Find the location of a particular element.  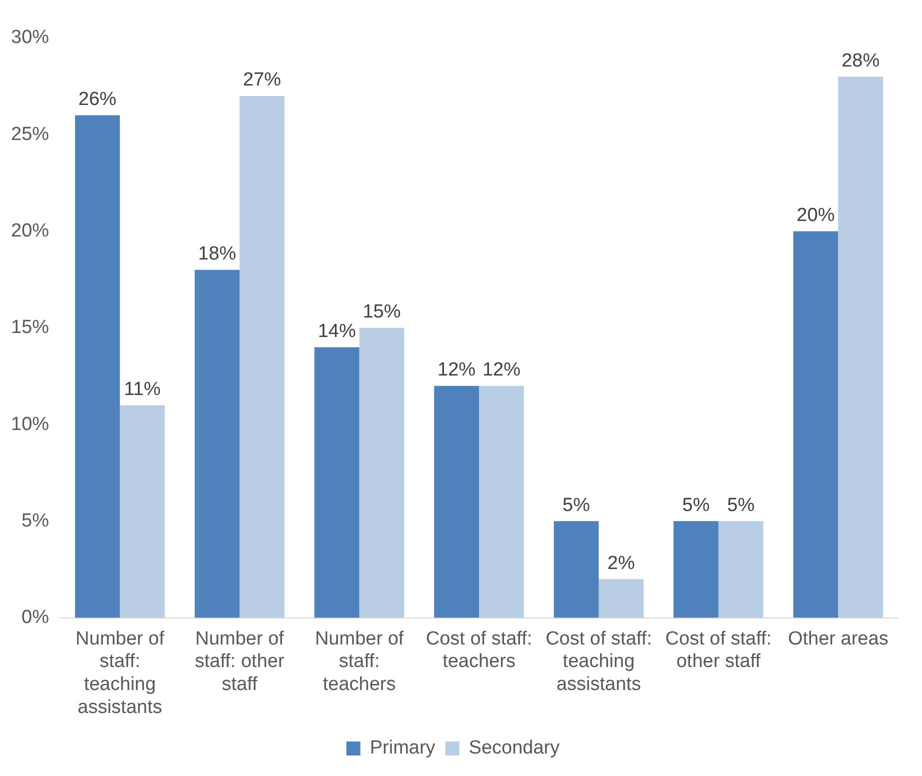

y-tick-label: 30% is located at coordinates (30, 37).